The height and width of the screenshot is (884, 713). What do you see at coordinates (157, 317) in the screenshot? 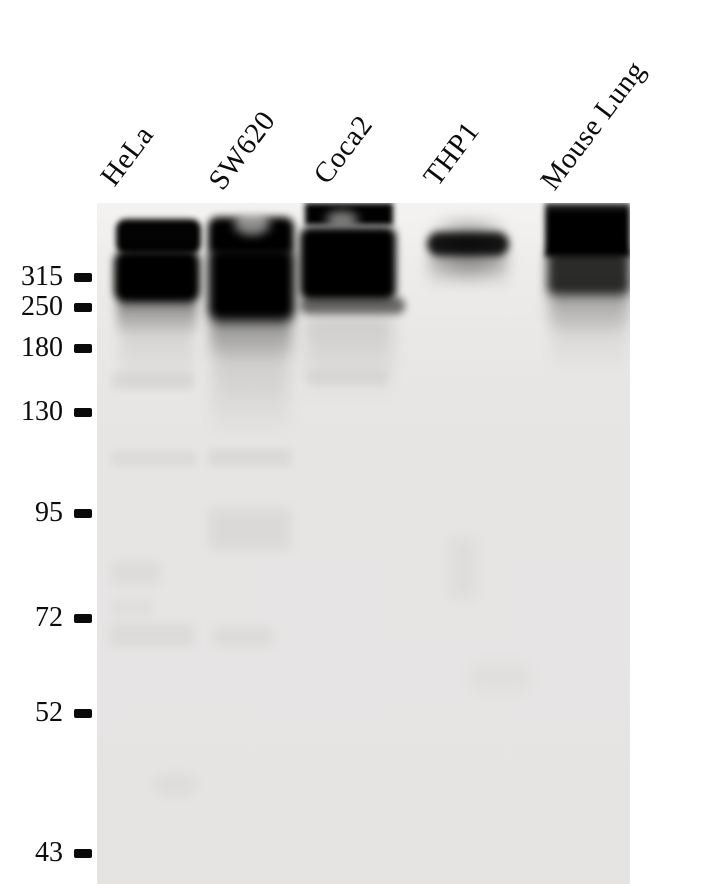
I see `band-hela-fade` at bounding box center [157, 317].